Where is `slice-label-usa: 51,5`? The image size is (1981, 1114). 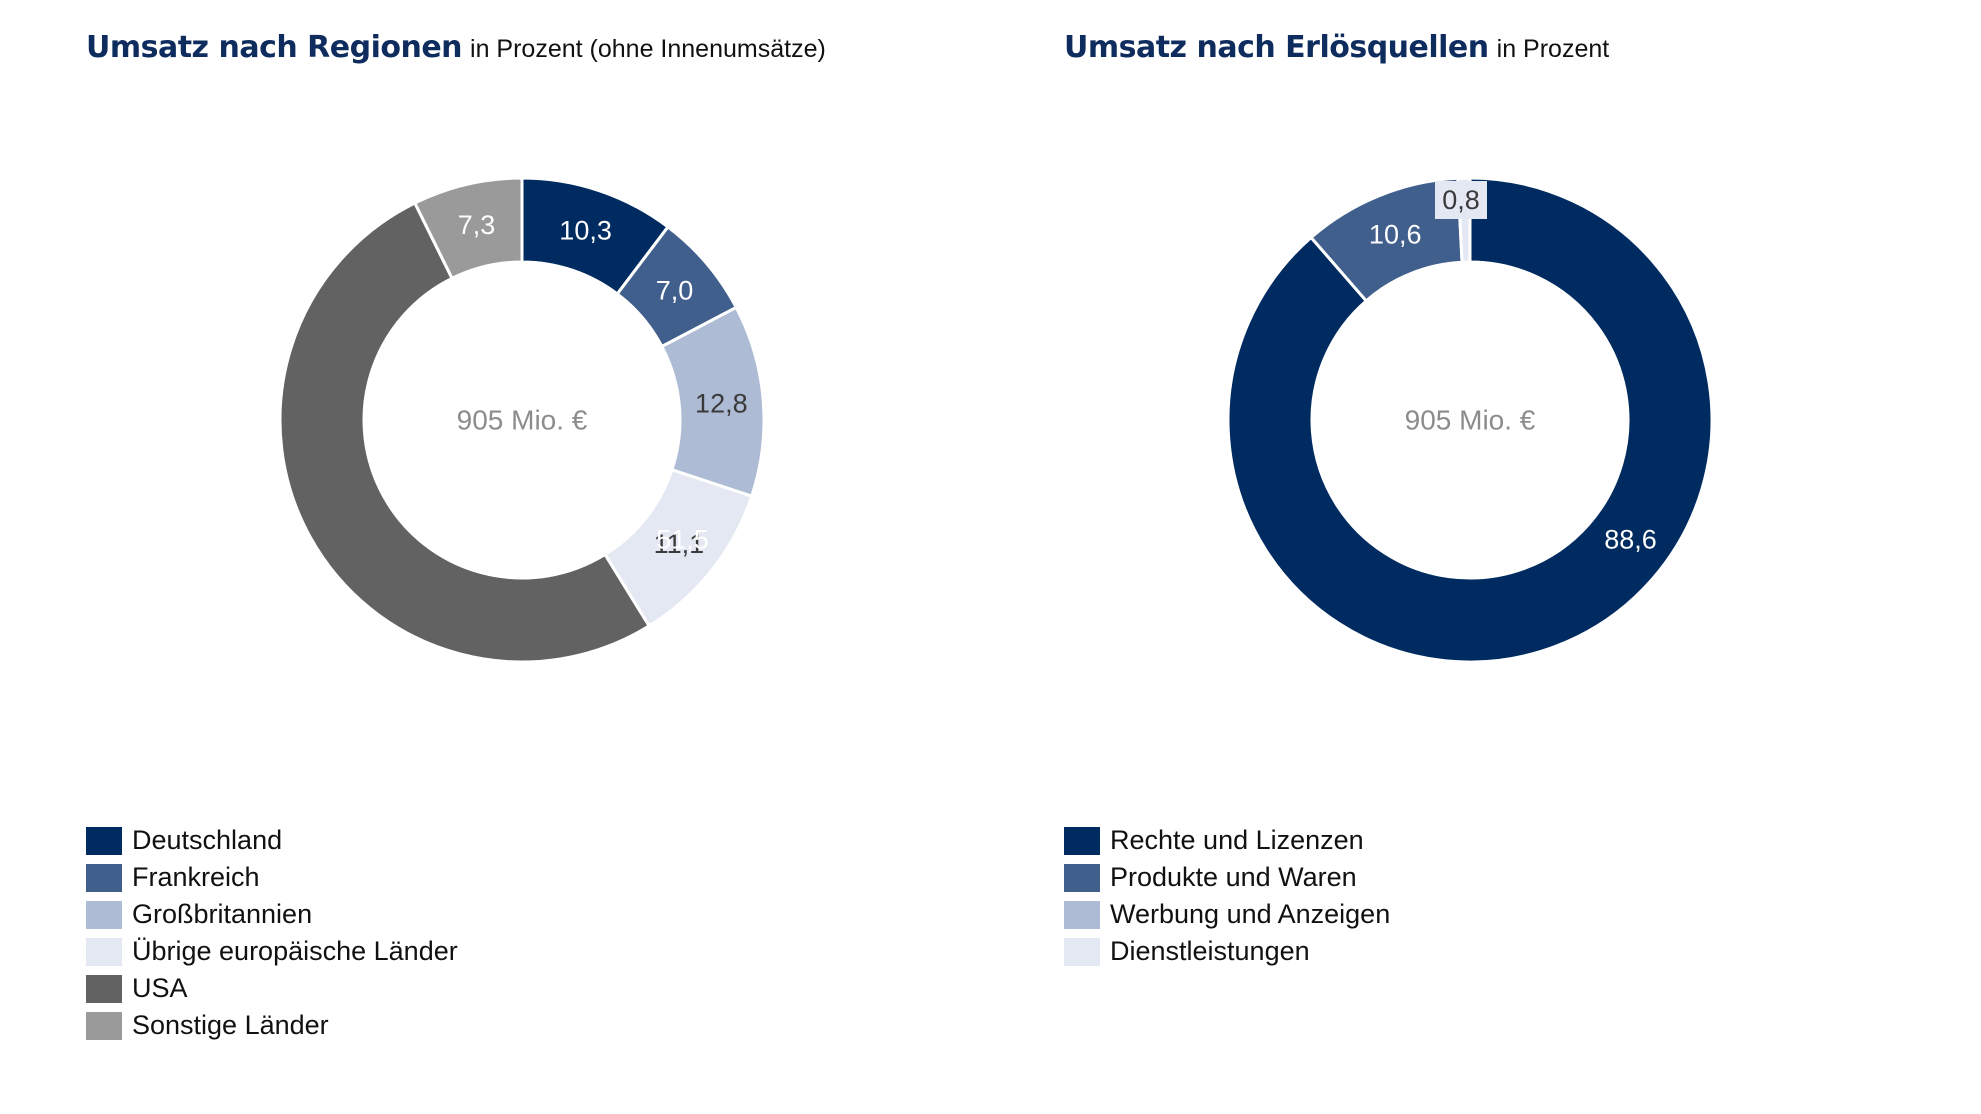
slice-label-usa: 51,5 is located at coordinates (682, 539).